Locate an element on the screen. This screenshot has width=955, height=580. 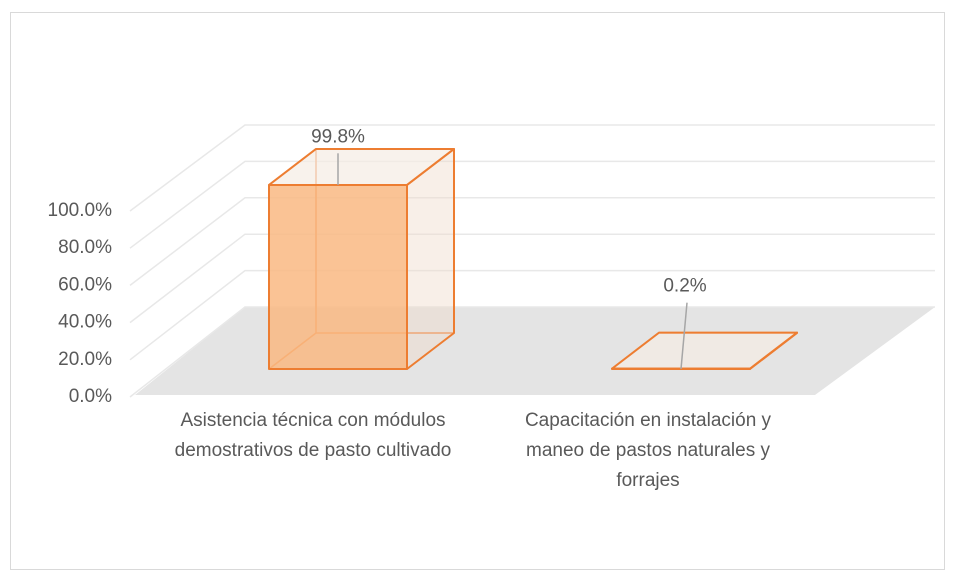
y-tick-label: 100.0% is located at coordinates (80, 210).